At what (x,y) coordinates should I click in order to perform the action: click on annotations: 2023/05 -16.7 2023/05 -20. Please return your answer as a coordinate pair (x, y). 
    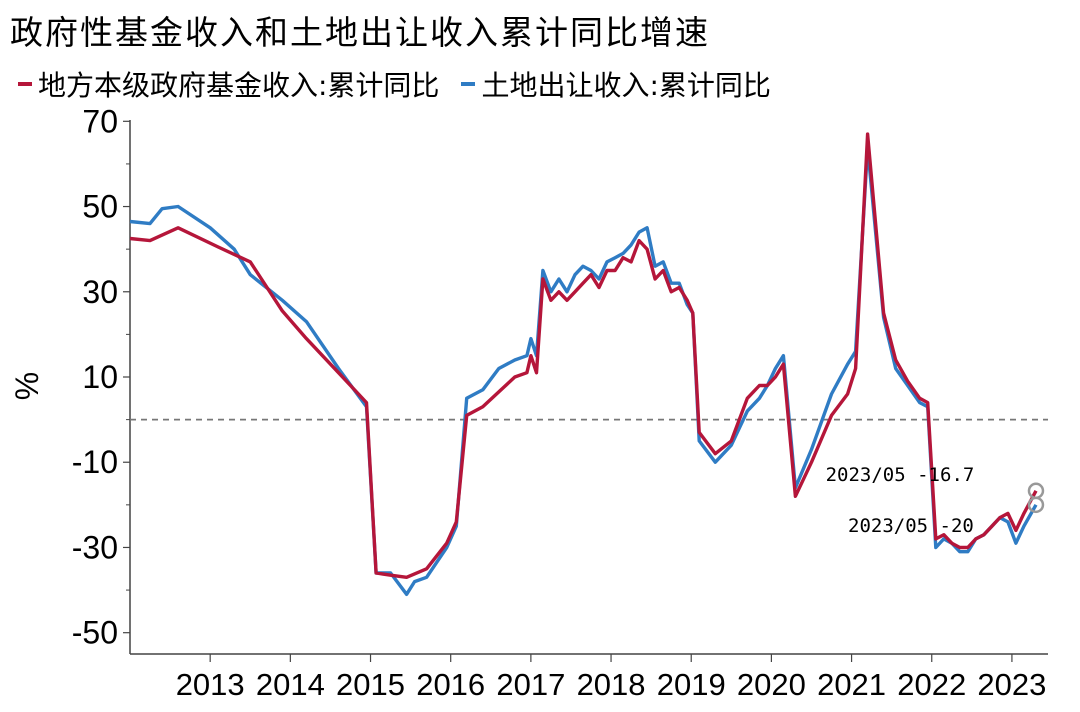
    Looking at the image, I should click on (935, 500).